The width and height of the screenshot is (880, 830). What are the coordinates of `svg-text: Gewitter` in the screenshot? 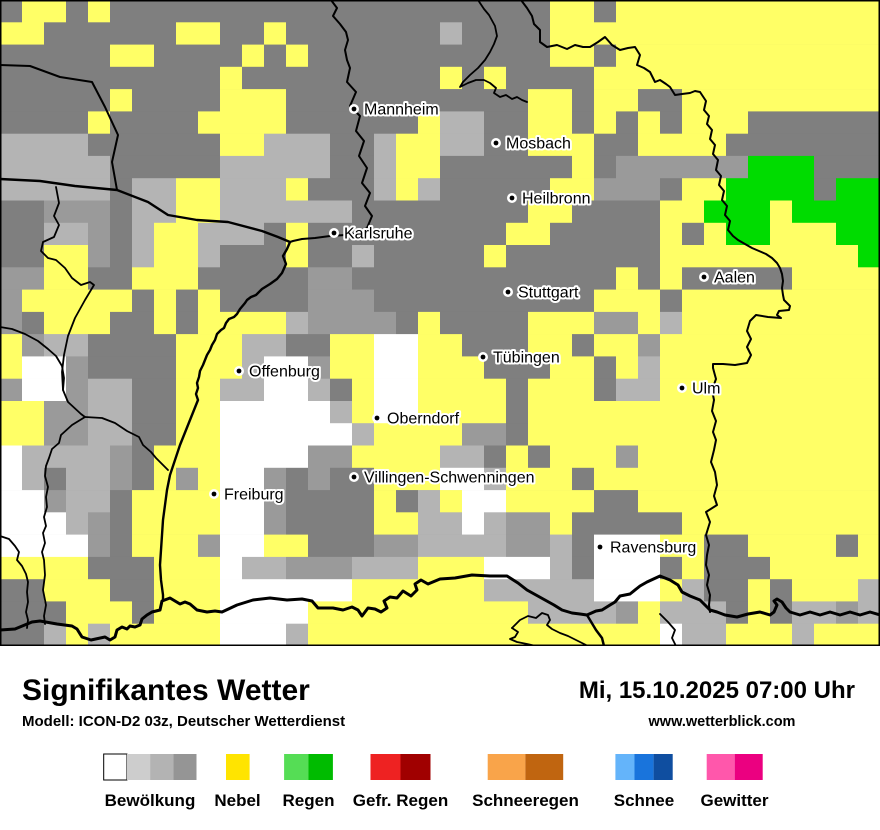 It's located at (734, 800).